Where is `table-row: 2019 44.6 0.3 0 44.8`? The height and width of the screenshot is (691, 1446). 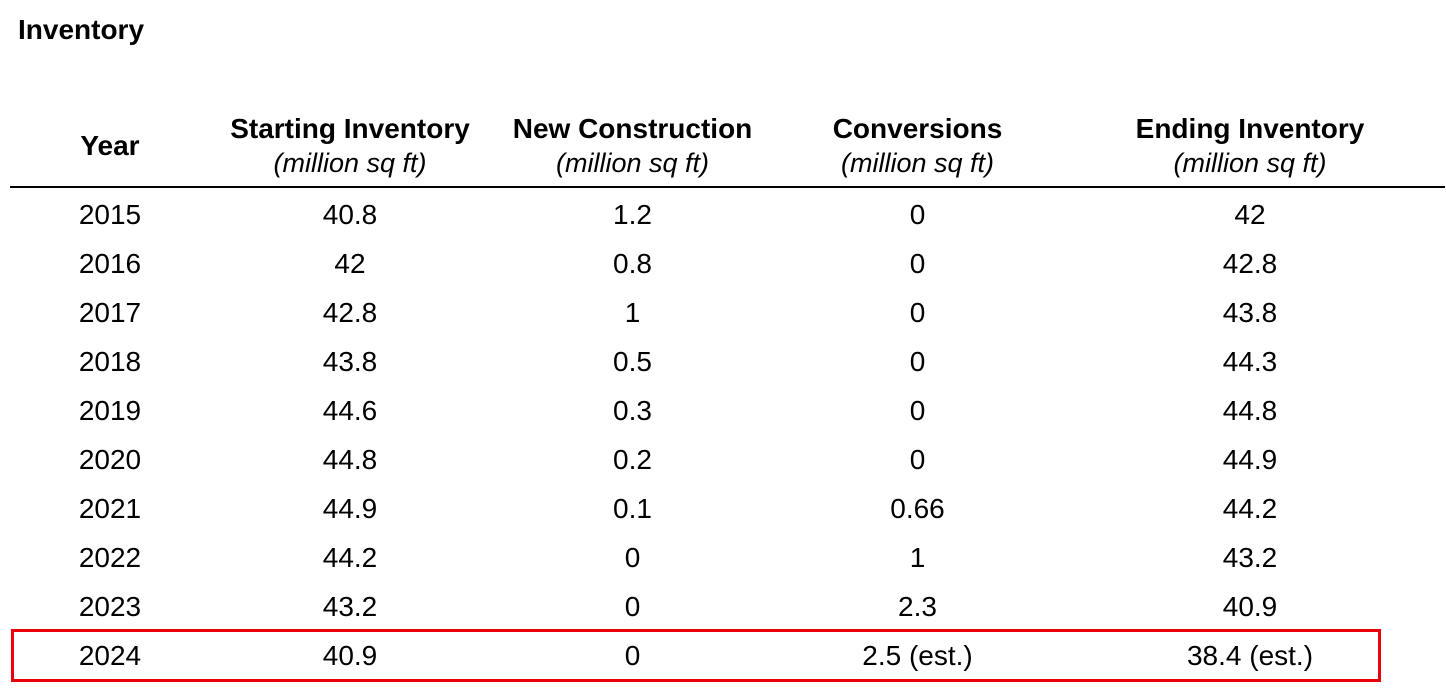 table-row: 2019 44.6 0.3 0 44.8 is located at coordinates (723, 410).